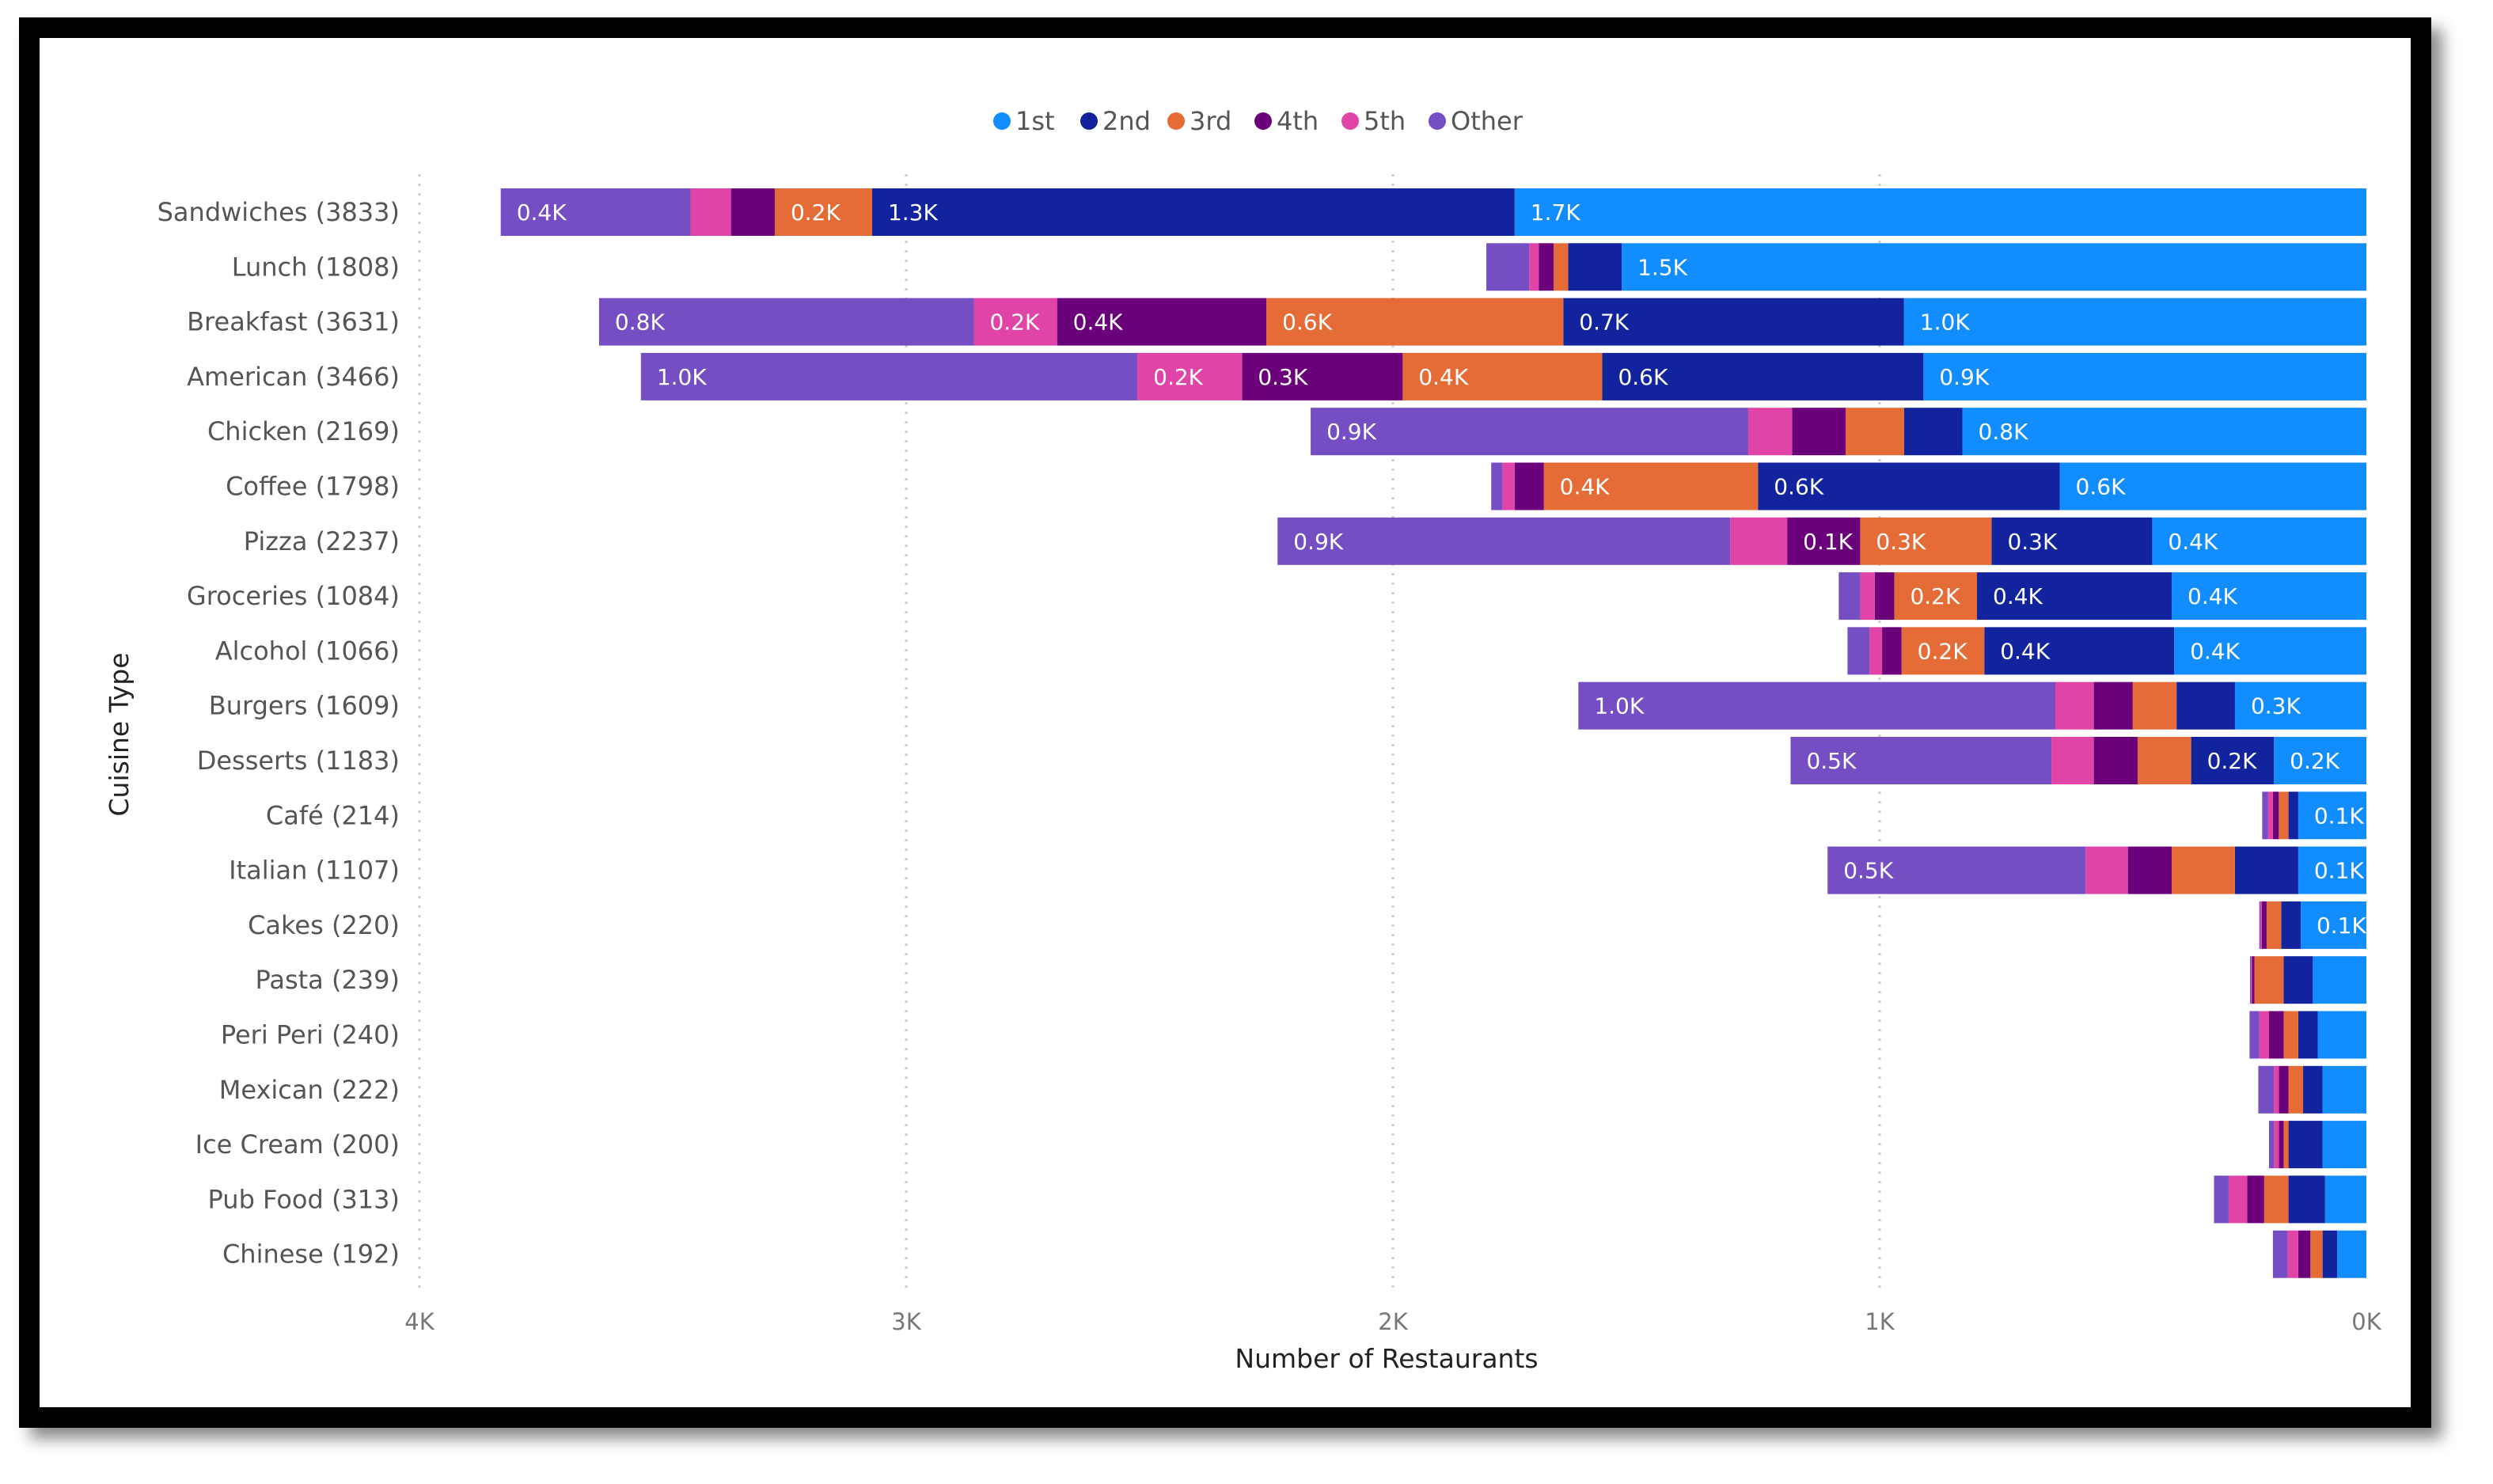  Describe the element at coordinates (1298, 121) in the screenshot. I see `legend-entry: 4th` at that location.